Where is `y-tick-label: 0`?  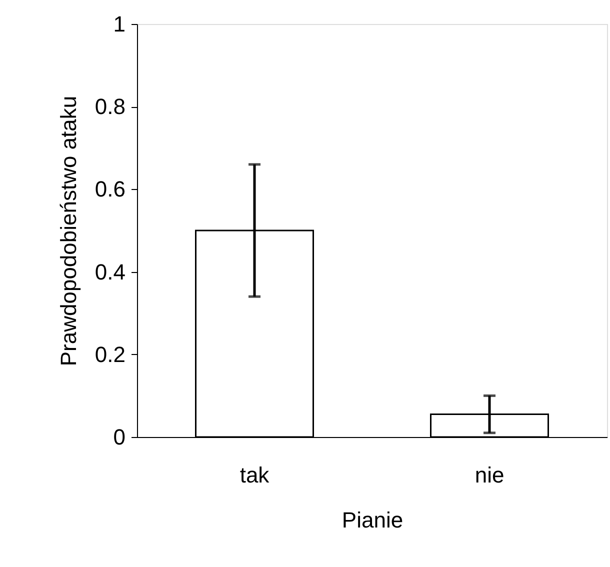 y-tick-label: 0 is located at coordinates (119, 437).